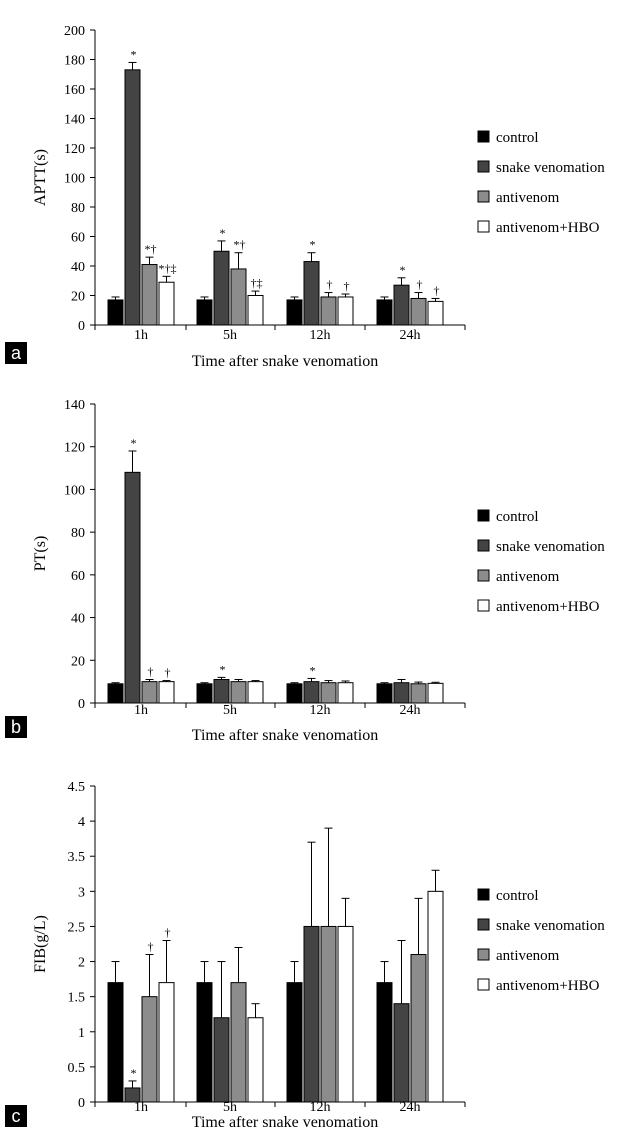 The width and height of the screenshot is (634, 1135). I want to click on y-tick-label: 4, so click(81, 822).